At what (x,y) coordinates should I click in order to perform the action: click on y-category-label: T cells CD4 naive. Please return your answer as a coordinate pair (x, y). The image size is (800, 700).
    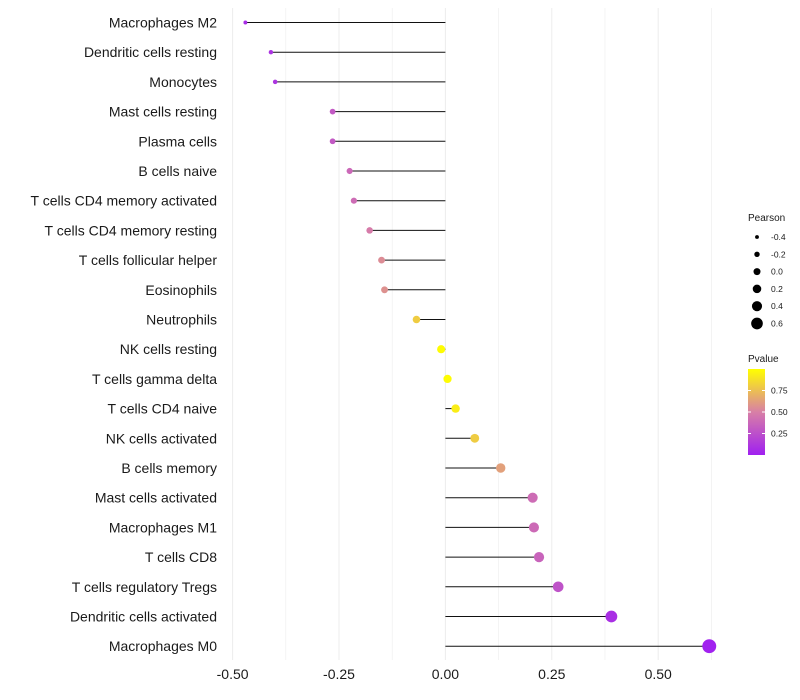
    Looking at the image, I should click on (163, 409).